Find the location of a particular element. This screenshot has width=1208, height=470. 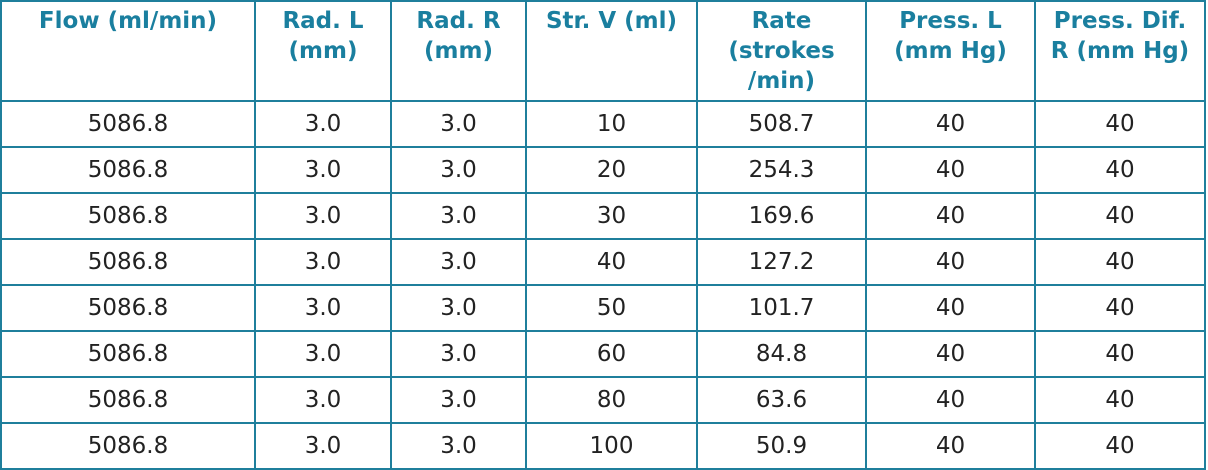

header-cell: Rad. L (mm) is located at coordinates (323, 51).